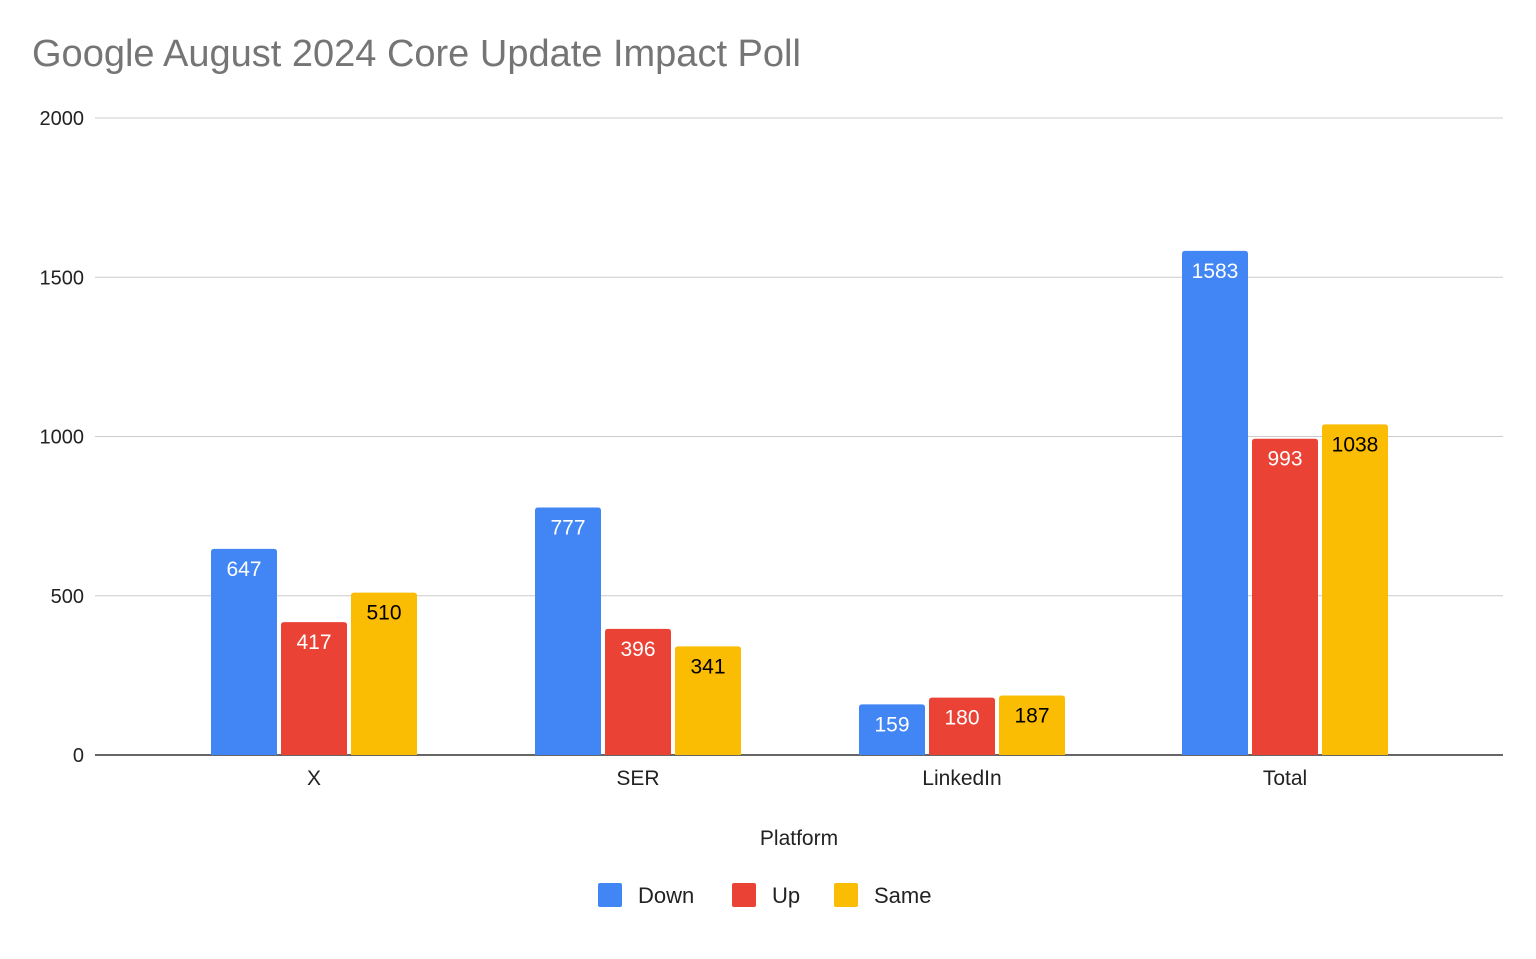  What do you see at coordinates (1031, 715) in the screenshot?
I see `data-label: 187` at bounding box center [1031, 715].